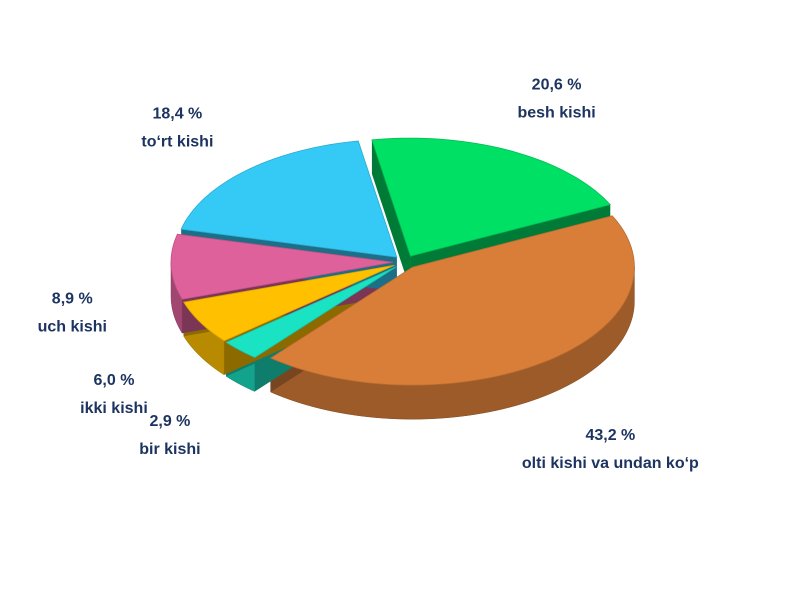 Image resolution: width=800 pixels, height=600 pixels. Describe the element at coordinates (169, 449) in the screenshot. I see `category-label: bir kishi` at that location.